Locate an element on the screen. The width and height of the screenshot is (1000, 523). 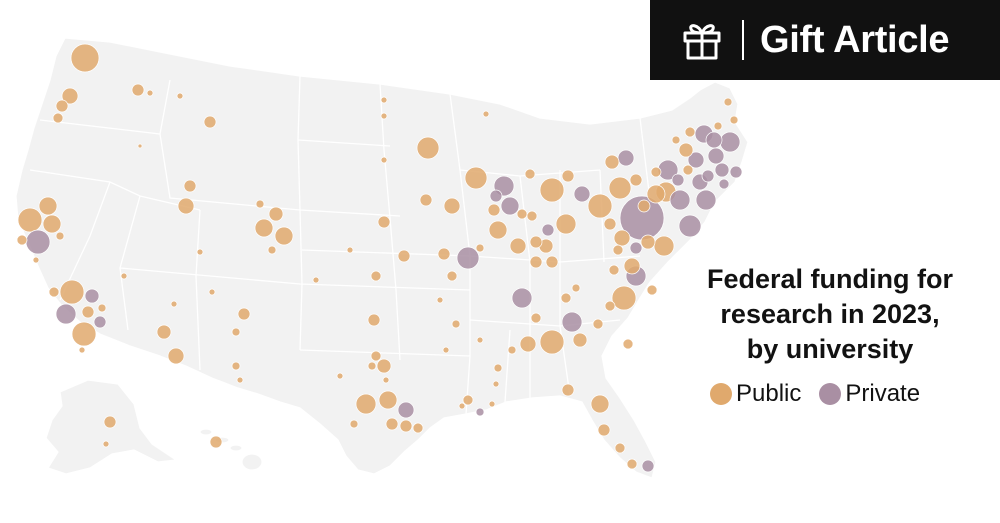
legend-item-public: Public is located at coordinates (755, 394).